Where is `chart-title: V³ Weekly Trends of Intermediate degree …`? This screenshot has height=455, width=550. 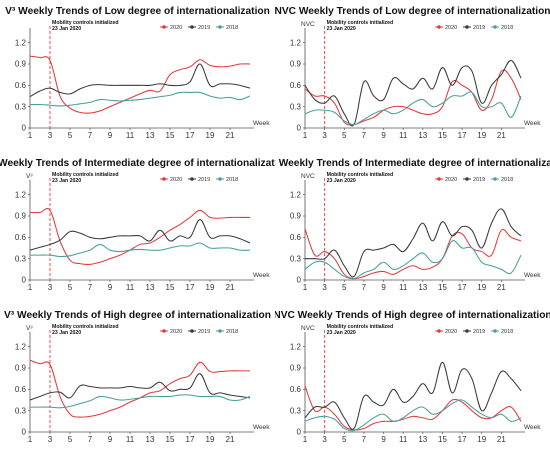
chart-title: V³ Weekly Trends of Intermediate degree … is located at coordinates (137, 163).